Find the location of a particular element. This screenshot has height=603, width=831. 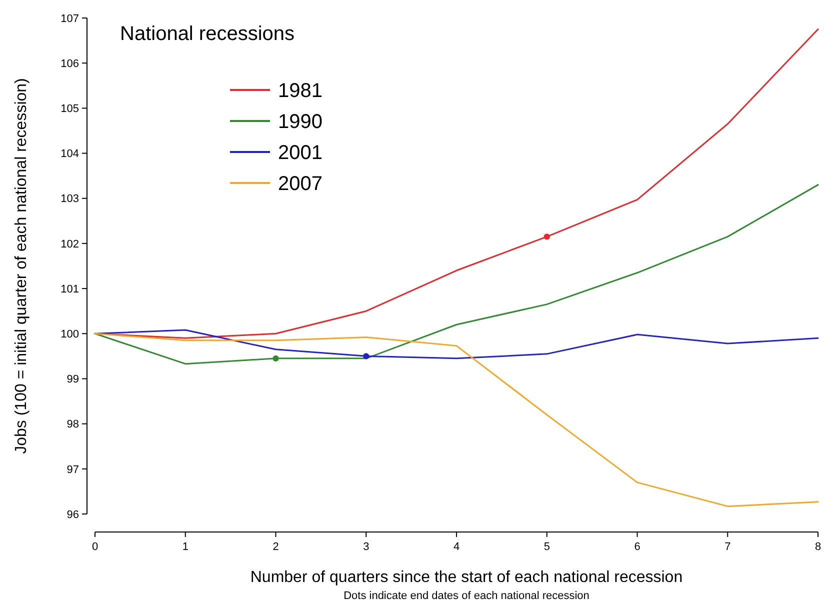

y-tick-label: 107 is located at coordinates (69, 18).